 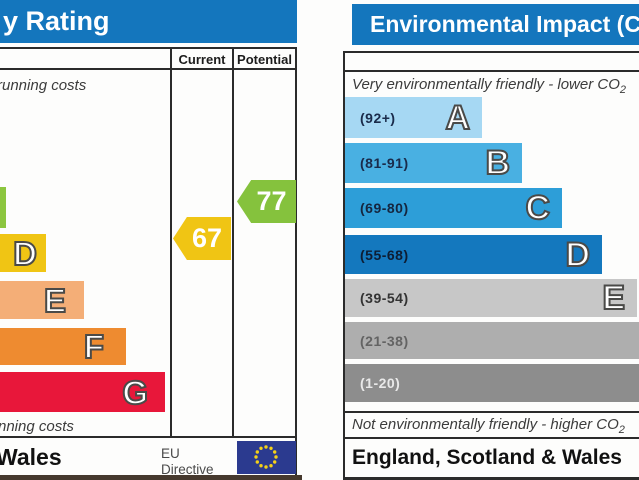 What do you see at coordinates (148, 48) in the screenshot?
I see `left-table-top-border` at bounding box center [148, 48].